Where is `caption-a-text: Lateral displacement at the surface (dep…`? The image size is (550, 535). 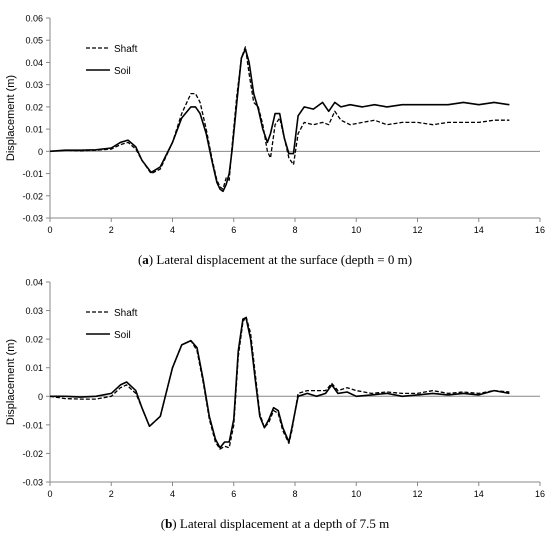
caption-a-text: Lateral displacement at the surface (dep… is located at coordinates (284, 259).